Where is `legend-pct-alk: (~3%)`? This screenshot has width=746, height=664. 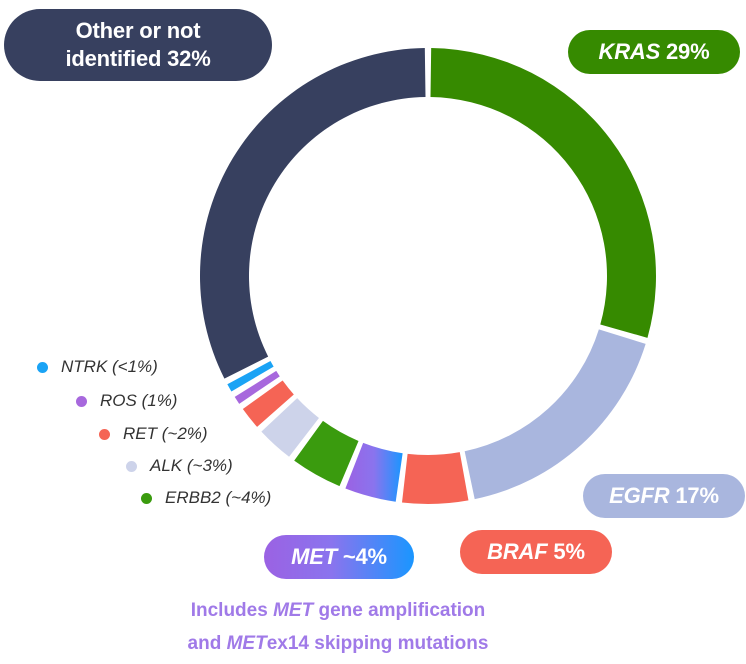 legend-pct-alk: (~3%) is located at coordinates (209, 465).